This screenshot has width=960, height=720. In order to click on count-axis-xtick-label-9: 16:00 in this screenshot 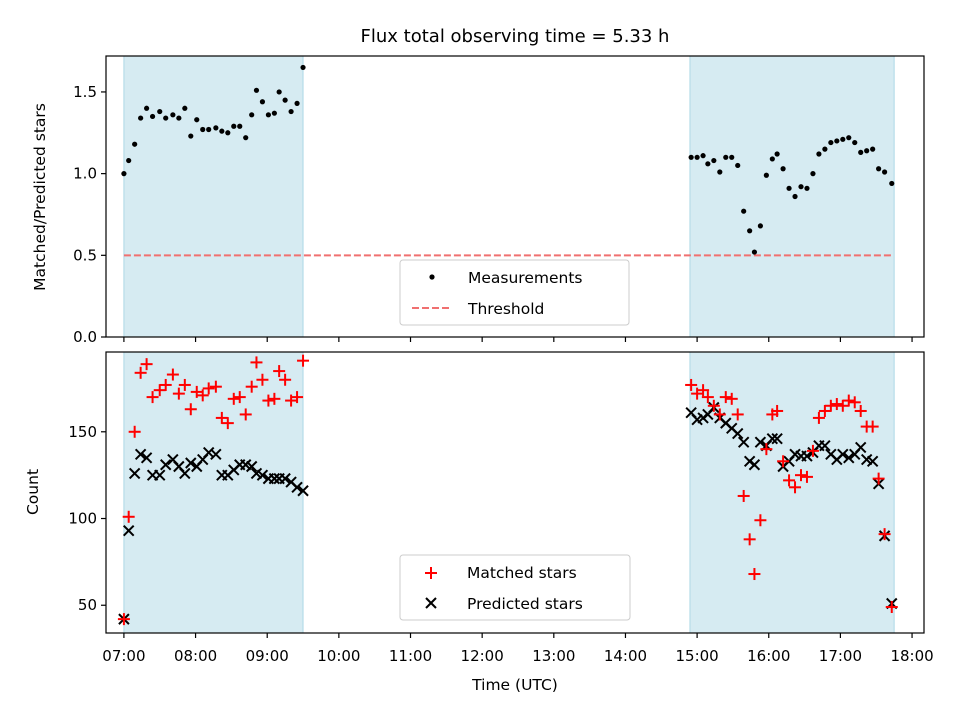, I will do `click(768, 656)`.